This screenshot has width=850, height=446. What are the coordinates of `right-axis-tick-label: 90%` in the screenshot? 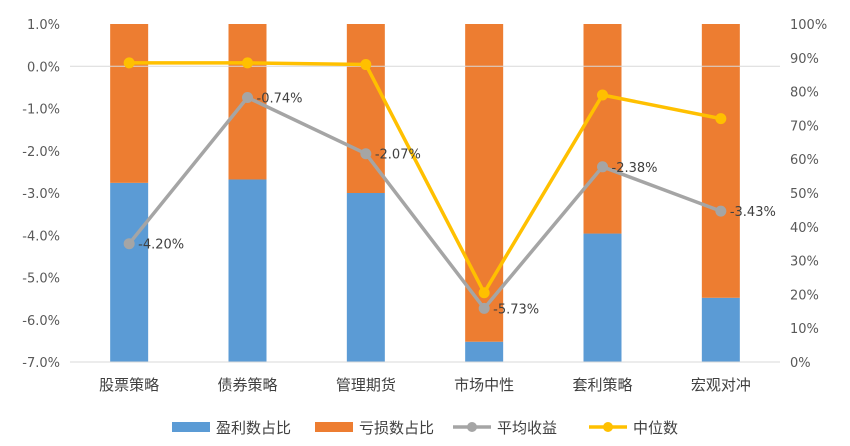 It's located at (804, 59).